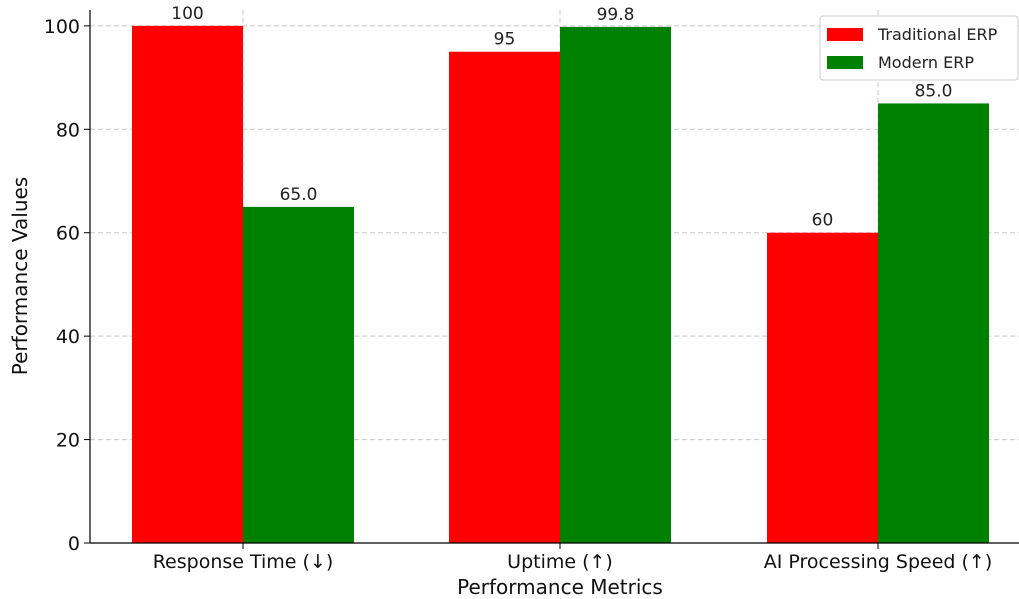 This screenshot has height=599, width=1019. I want to click on y-tick-label: 0, so click(74, 544).